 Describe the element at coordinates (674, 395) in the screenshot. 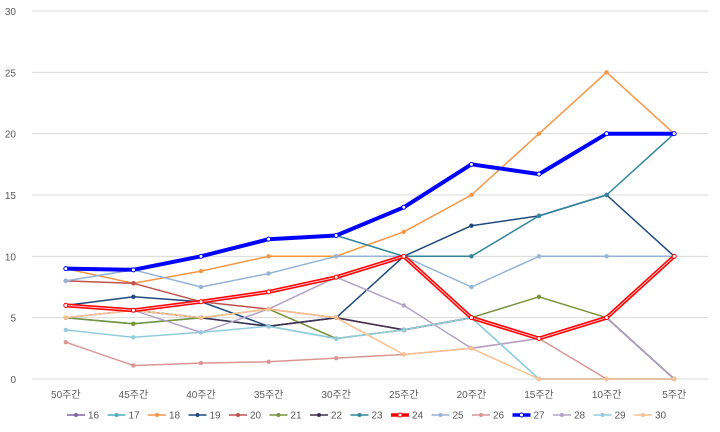

I see `x-tick-label: 5주간` at that location.